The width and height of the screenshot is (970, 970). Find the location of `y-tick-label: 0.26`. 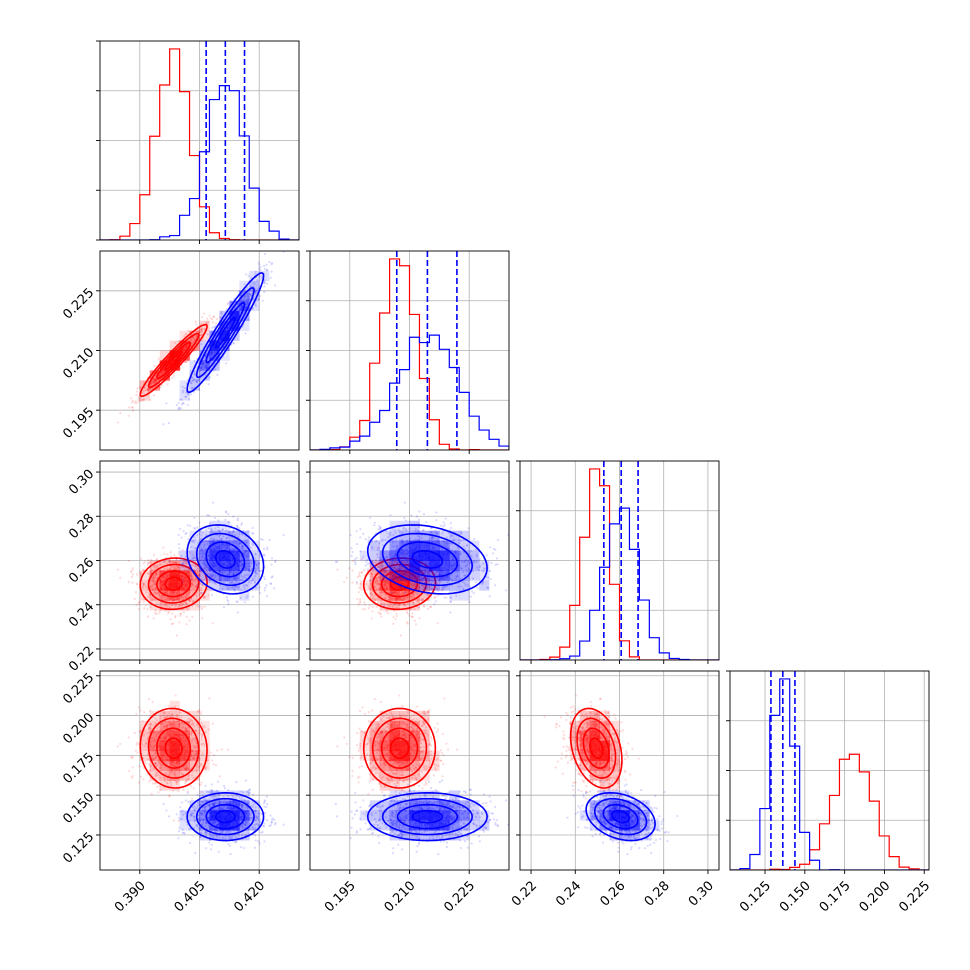

y-tick-label: 0.26 is located at coordinates (81, 570).